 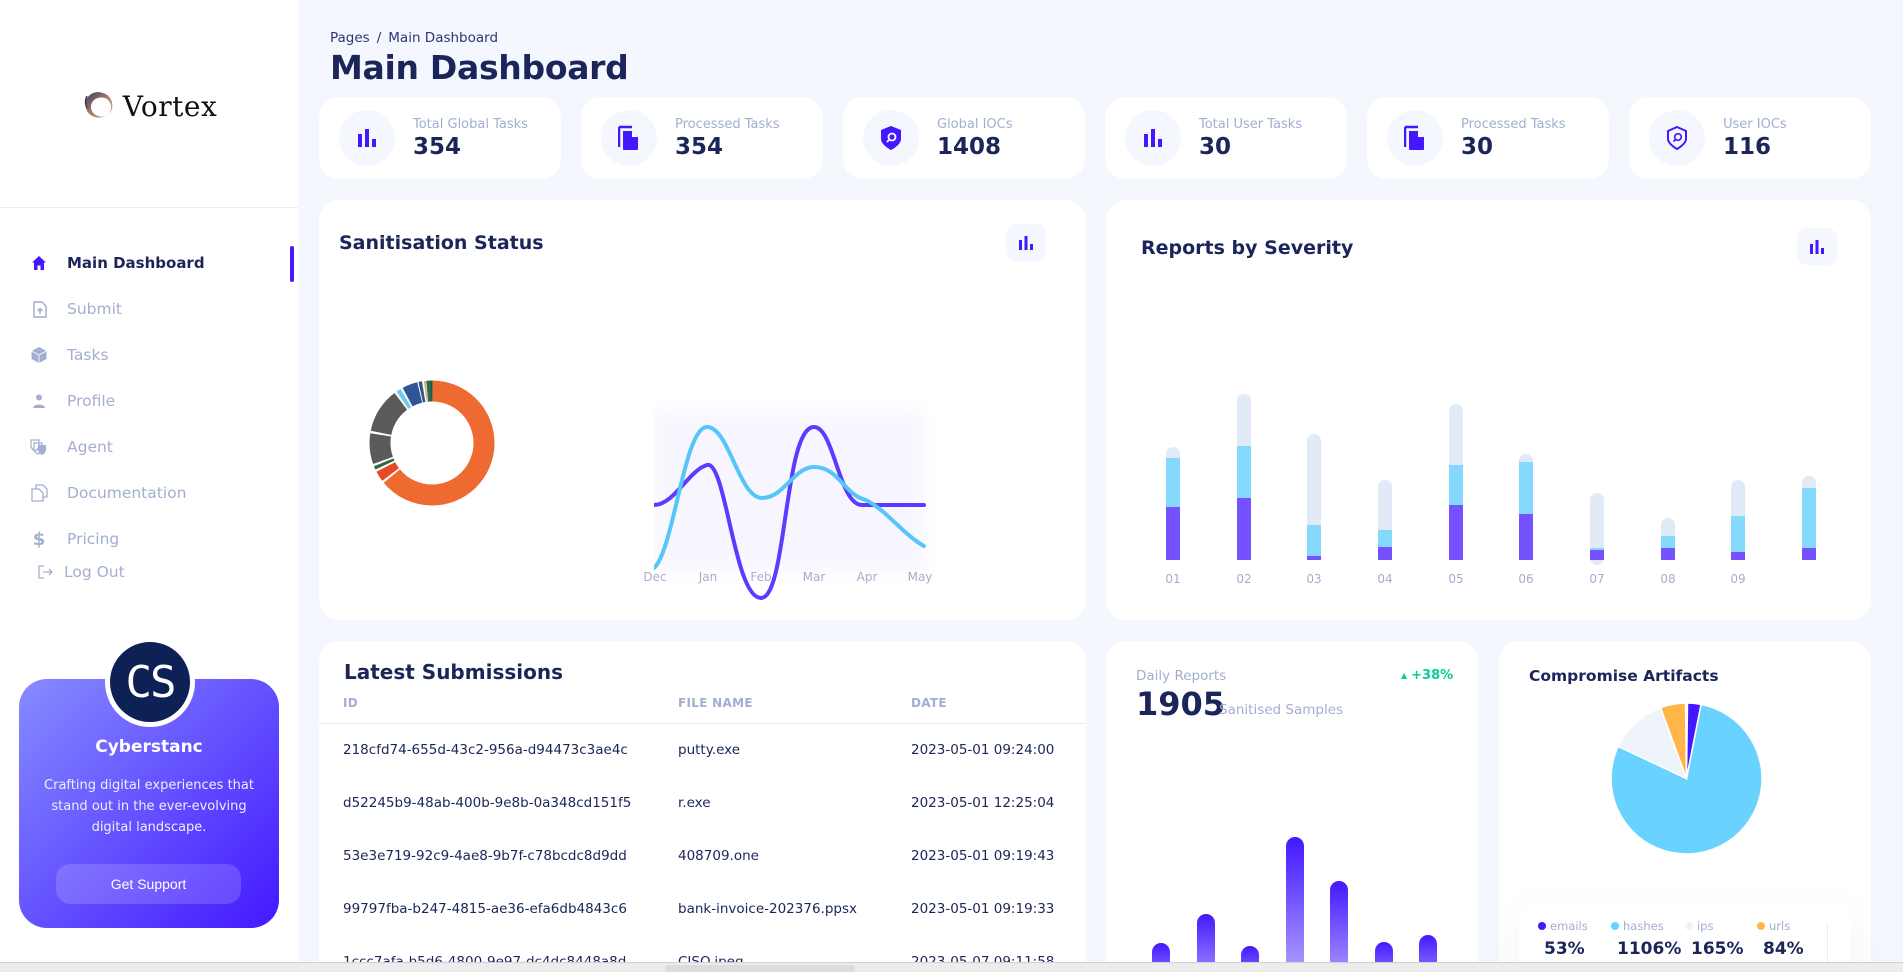 I want to click on brand-logo: Vortex, so click(x=149, y=106).